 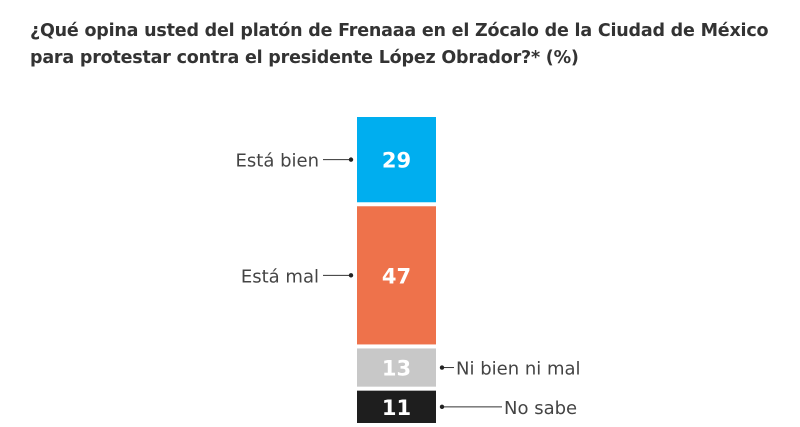 I want to click on leader-dot-esta-bien, so click(x=351, y=159).